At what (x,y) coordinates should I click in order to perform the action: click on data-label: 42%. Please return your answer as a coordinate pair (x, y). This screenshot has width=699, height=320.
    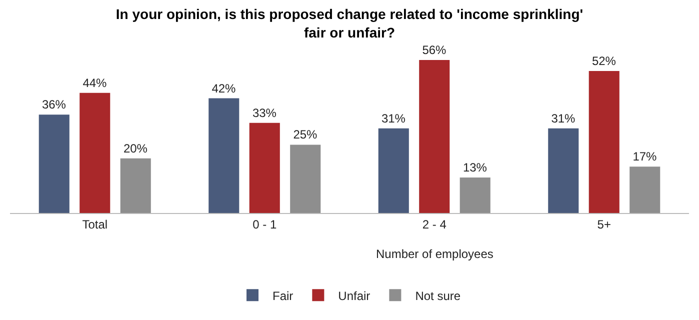
    Looking at the image, I should click on (224, 88).